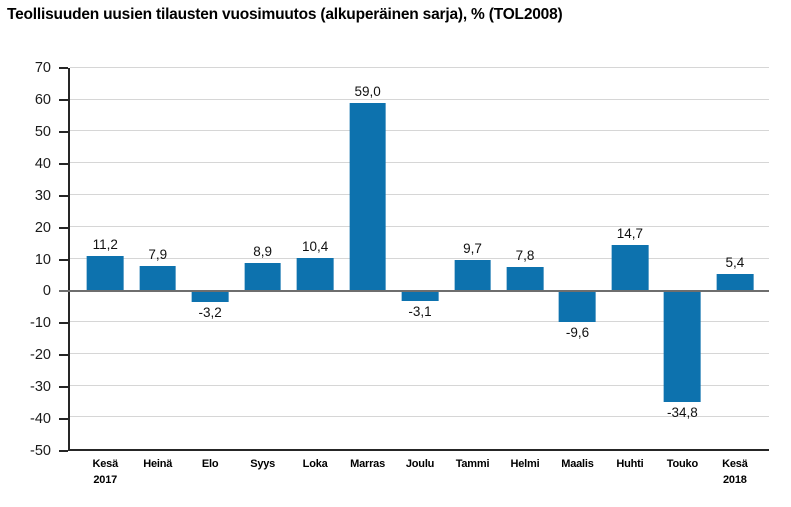 This screenshot has width=791, height=507. Describe the element at coordinates (630, 464) in the screenshot. I see `x-tick-label: Huhti` at that location.